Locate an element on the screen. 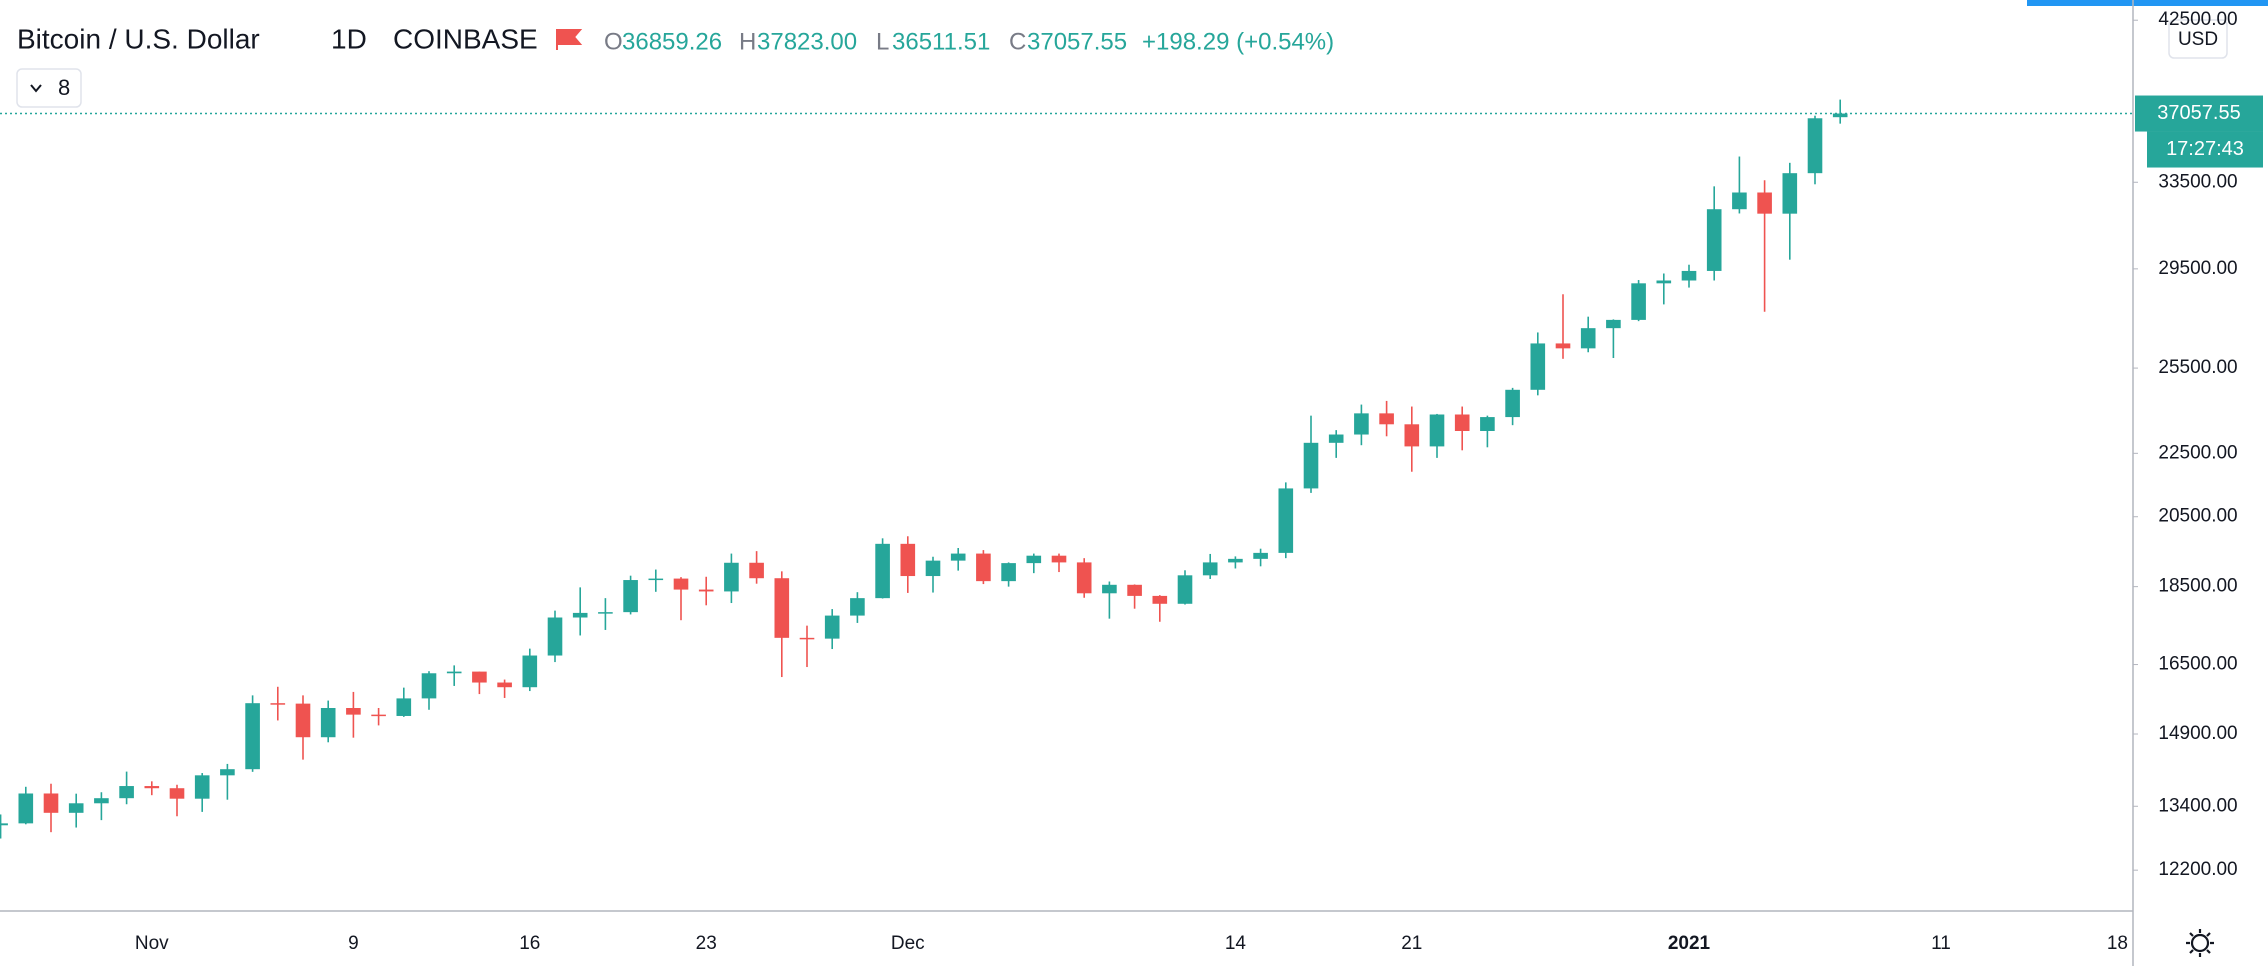 Image resolution: width=2268 pixels, height=966 pixels. o-value: 36859.26 is located at coordinates (672, 41).